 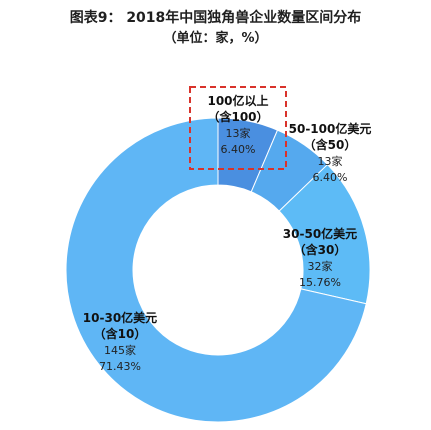 What do you see at coordinates (320, 249) in the screenshot?
I see `slice-label-3-note: （含30）` at bounding box center [320, 249].